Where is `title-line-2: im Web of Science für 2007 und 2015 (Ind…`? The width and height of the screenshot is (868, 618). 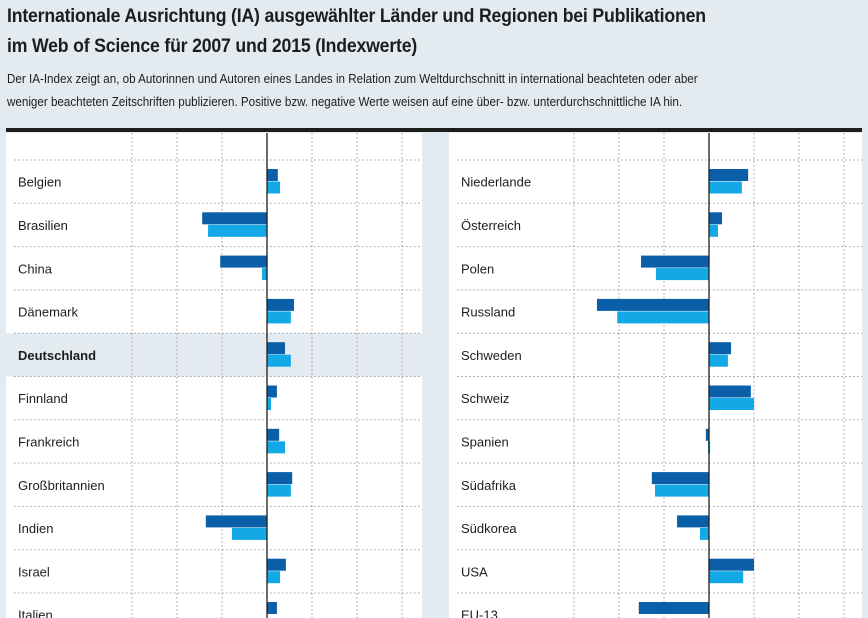 title-line-2: im Web of Science für 2007 und 2015 (Ind… is located at coordinates (212, 46).